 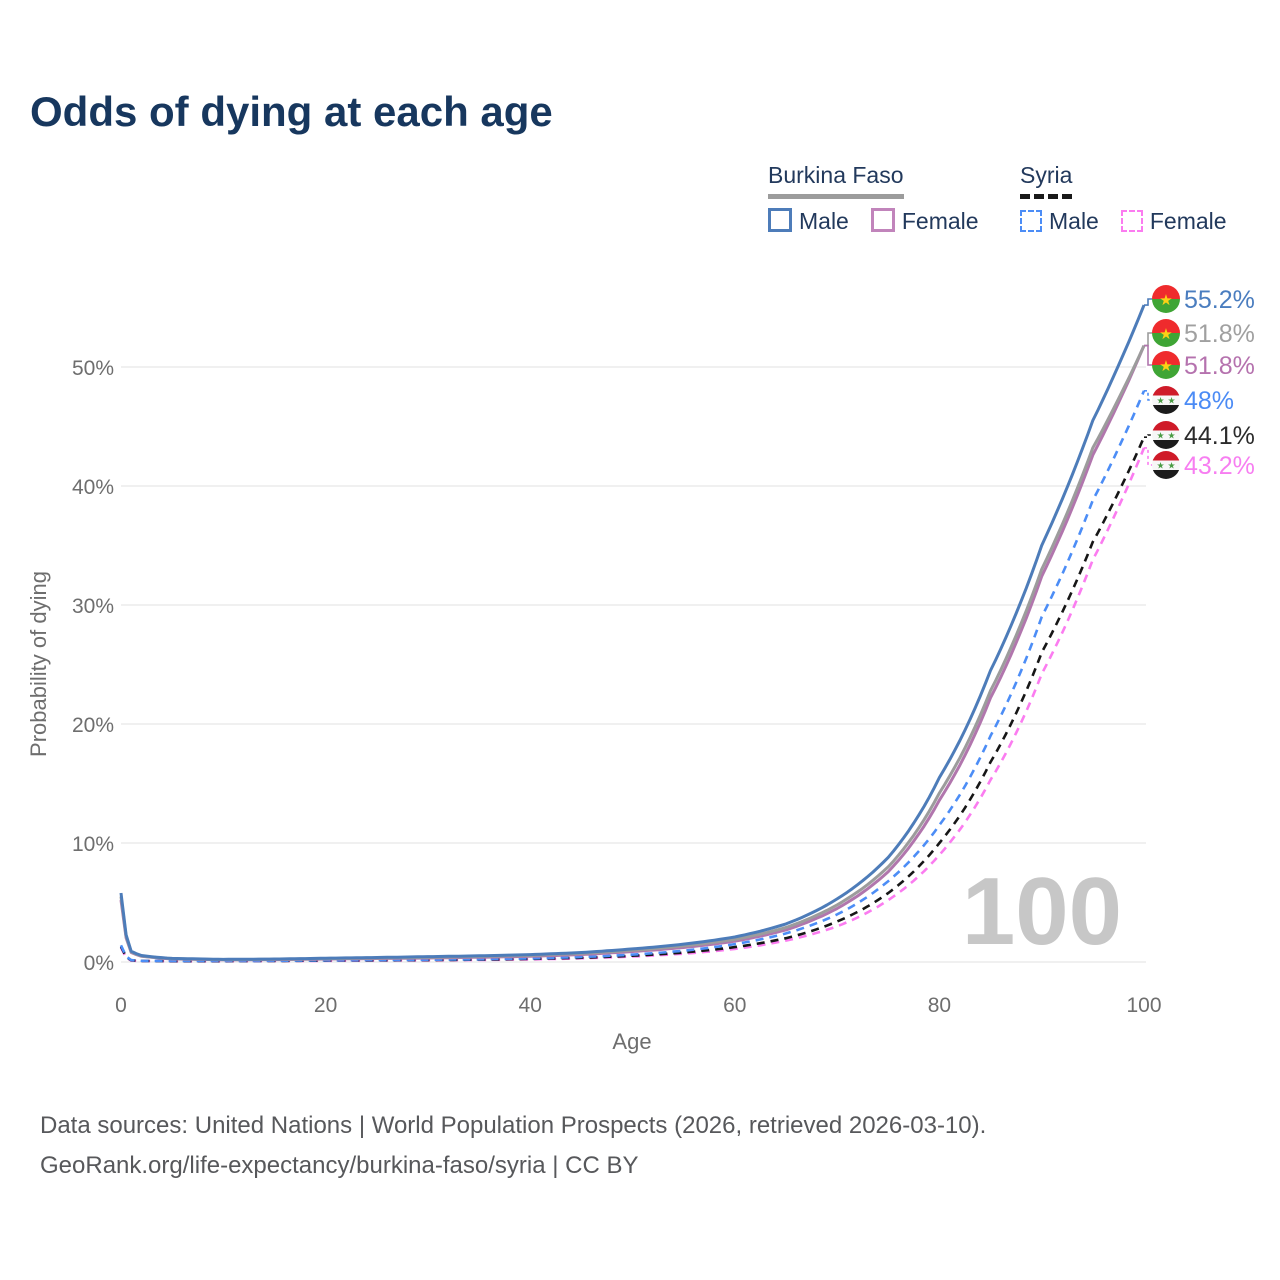 What do you see at coordinates (631, 1041) in the screenshot?
I see `x-axis-title: Age` at bounding box center [631, 1041].